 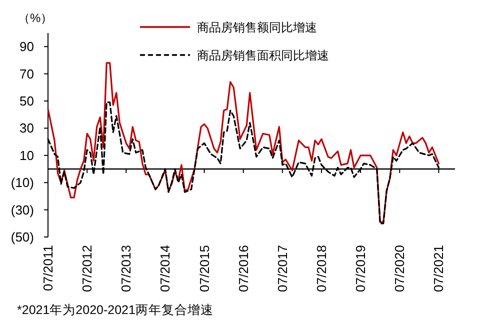 I want to click on text: *2021年为2020-2021两年复合增速, so click(x=115, y=310).